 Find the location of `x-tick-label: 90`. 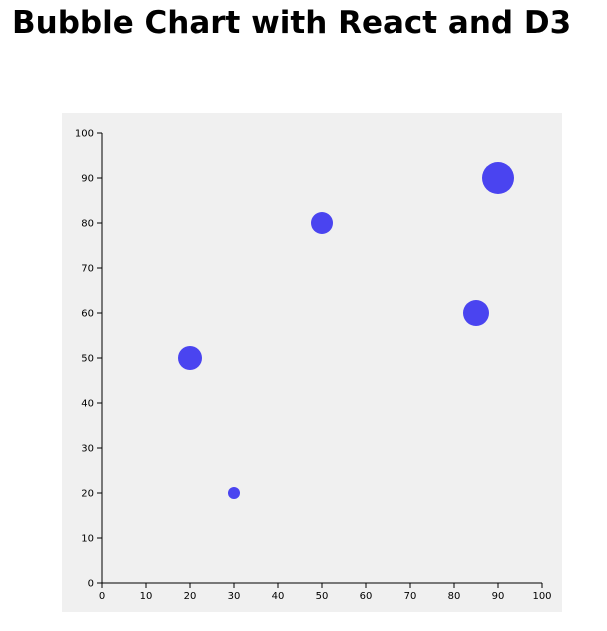

x-tick-label: 90 is located at coordinates (498, 596).